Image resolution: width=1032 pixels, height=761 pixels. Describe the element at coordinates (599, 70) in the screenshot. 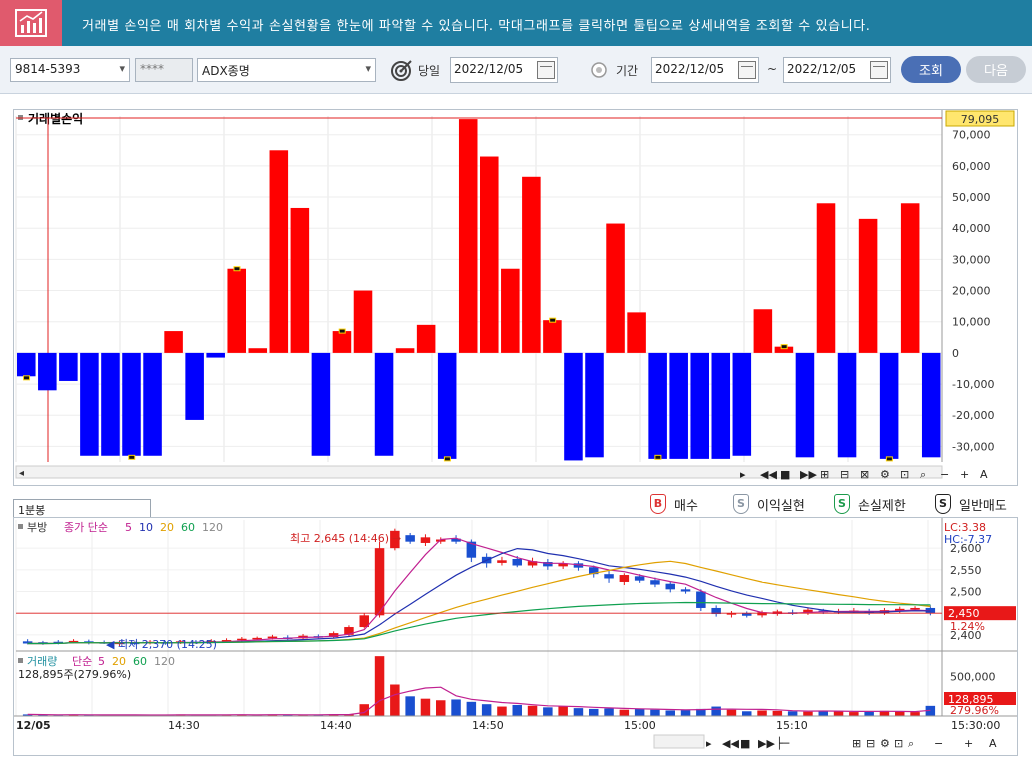

I see `period-radio` at that location.